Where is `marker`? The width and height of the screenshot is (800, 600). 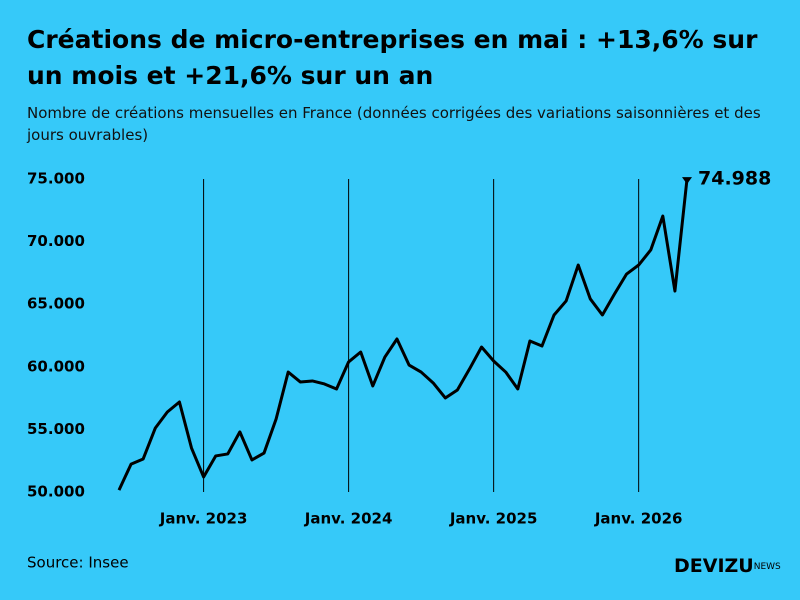 marker is located at coordinates (687, 181).